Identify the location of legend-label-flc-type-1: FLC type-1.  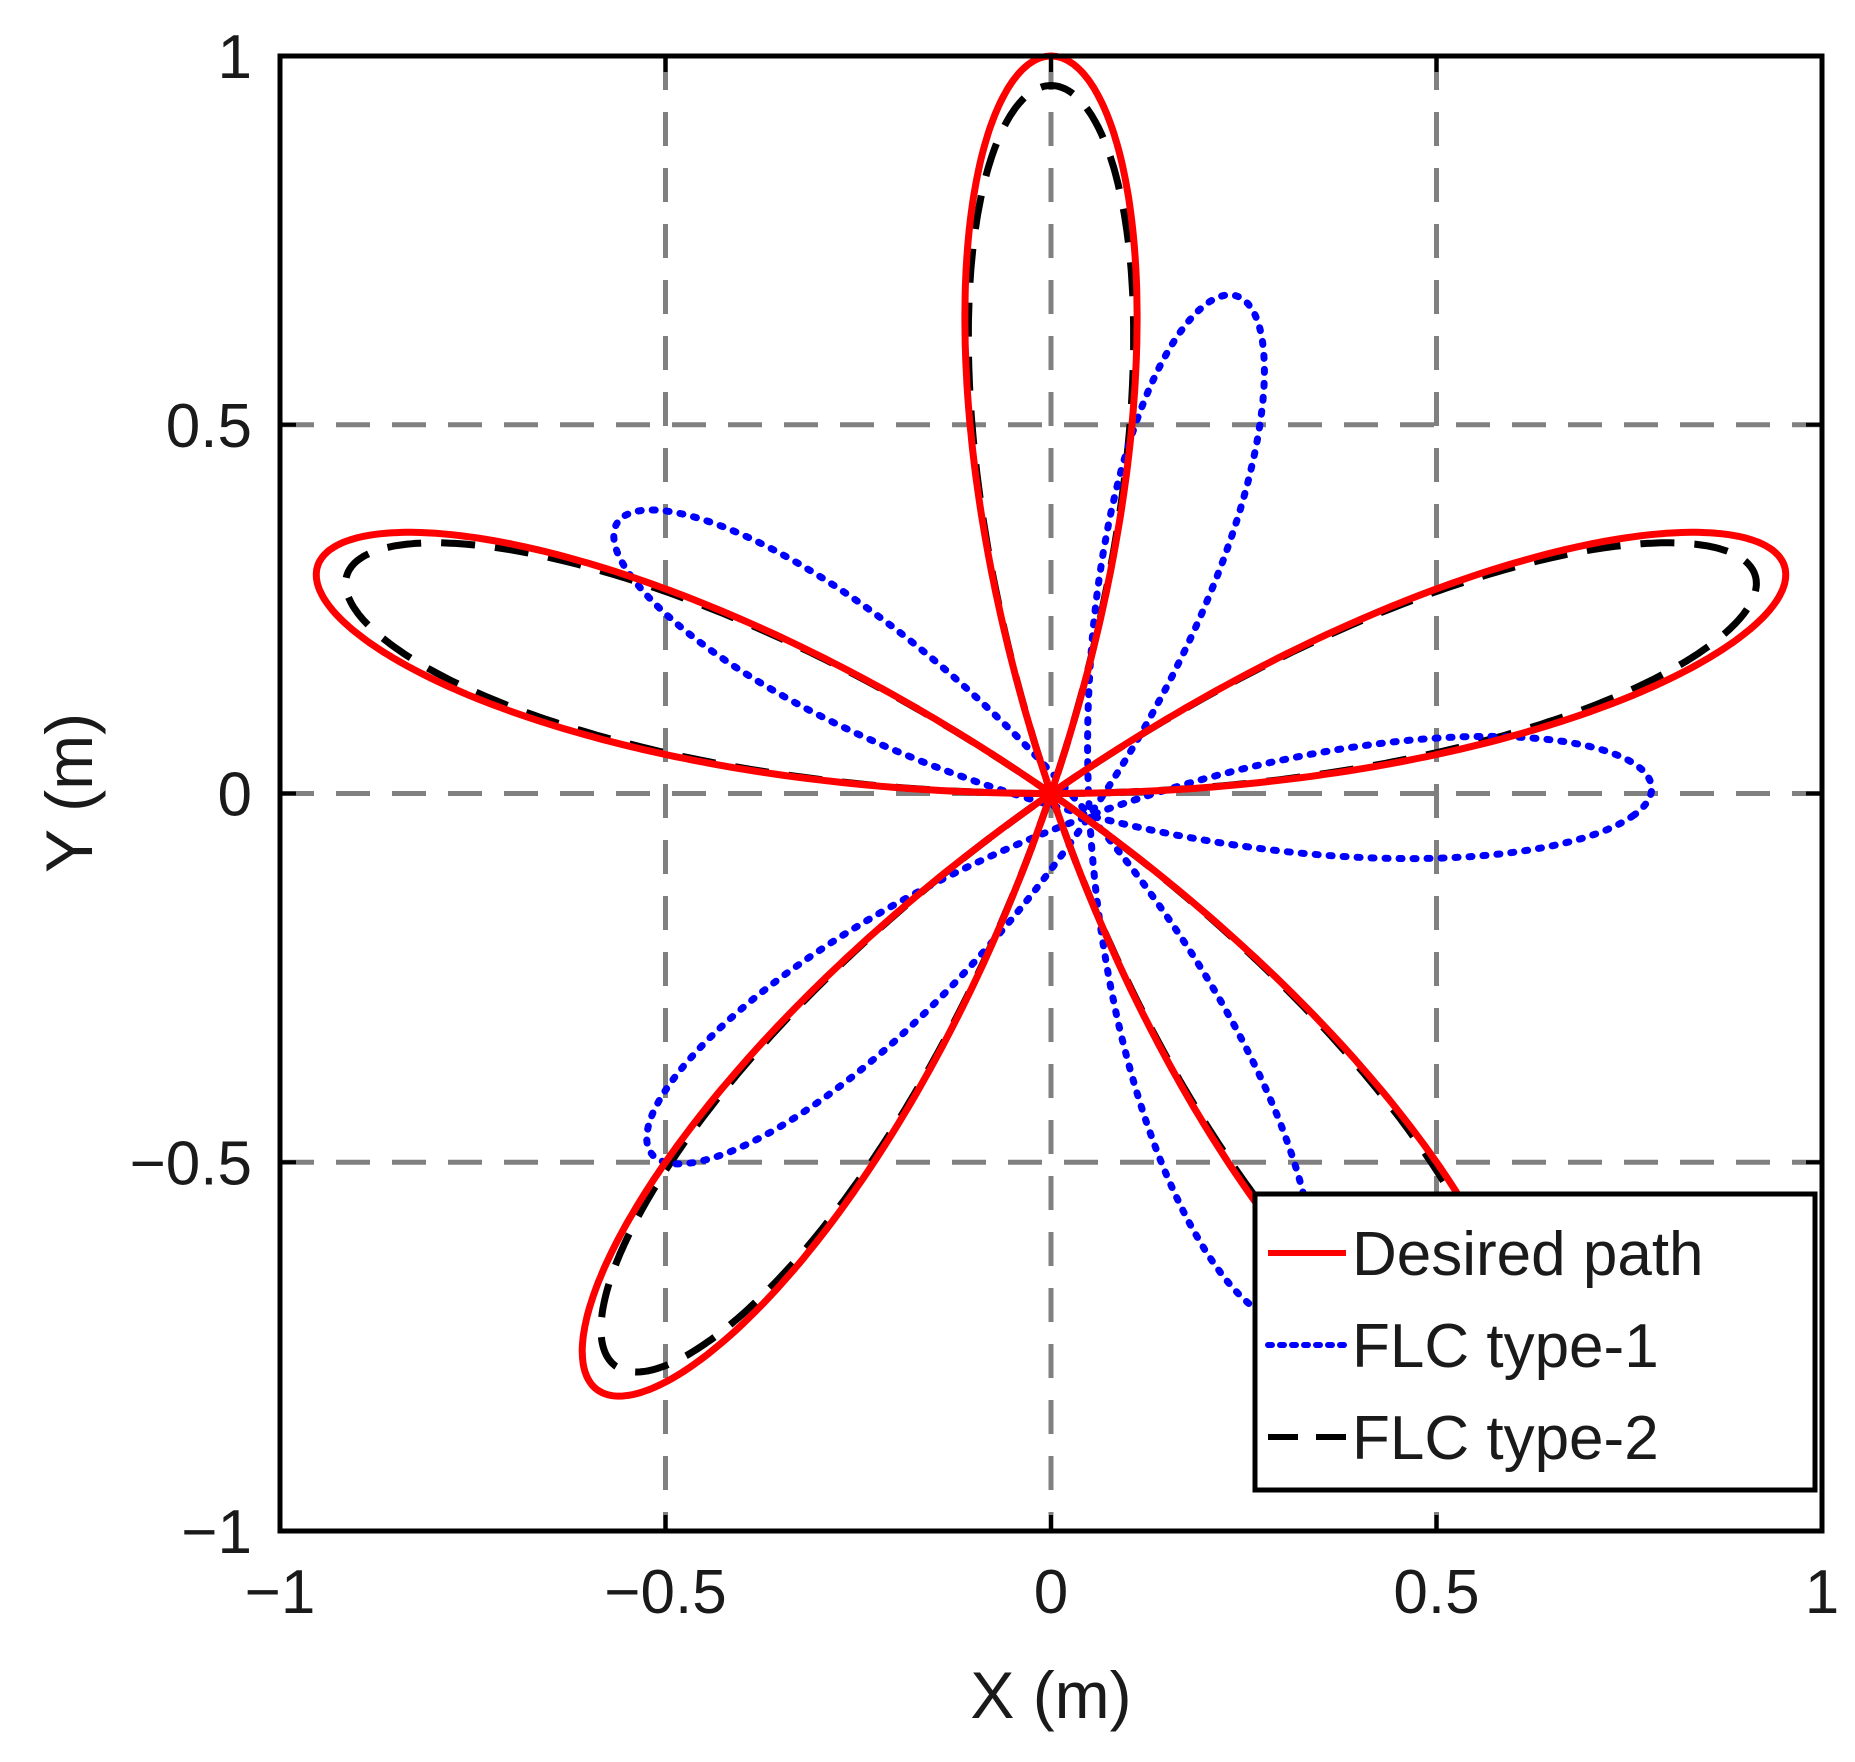
(1505, 1346).